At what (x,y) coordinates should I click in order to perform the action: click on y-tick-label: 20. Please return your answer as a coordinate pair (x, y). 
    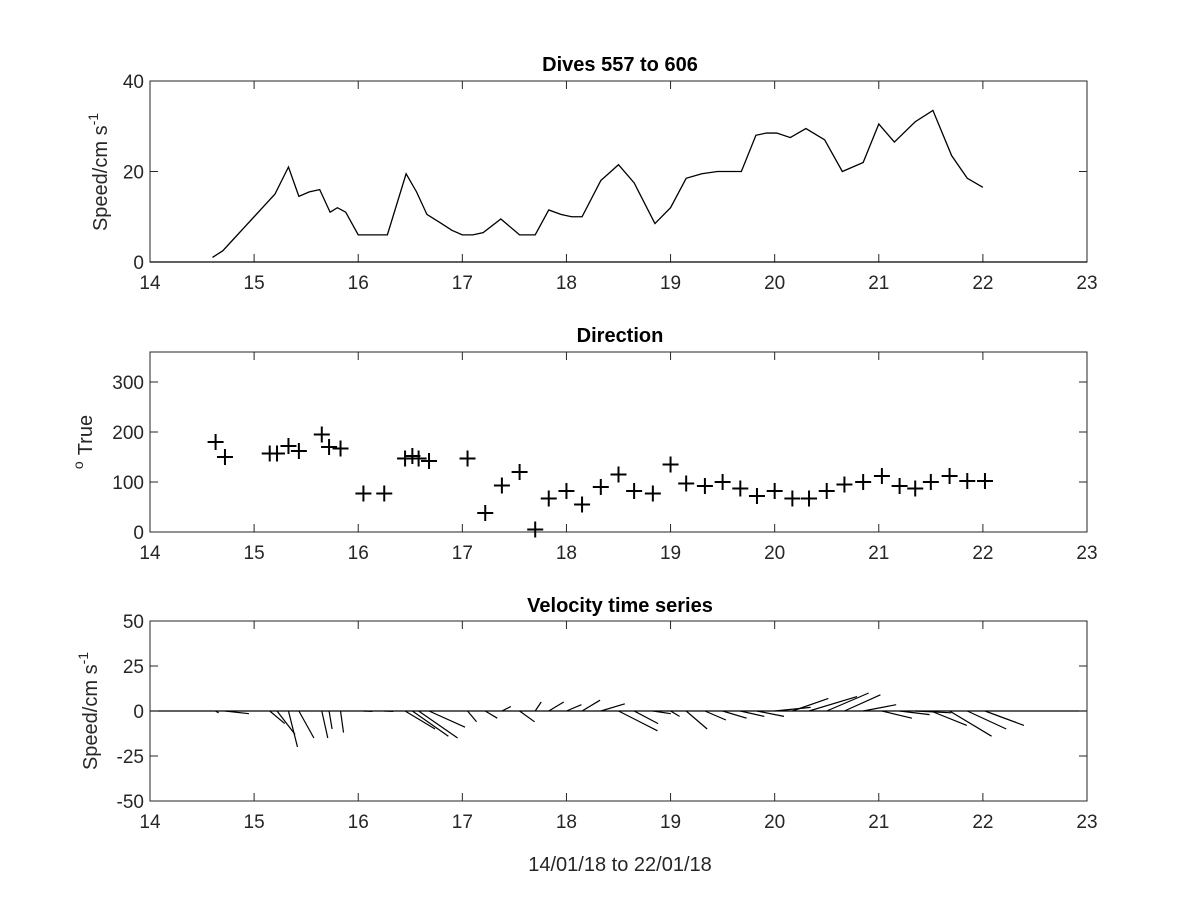
    Looking at the image, I should click on (133, 173).